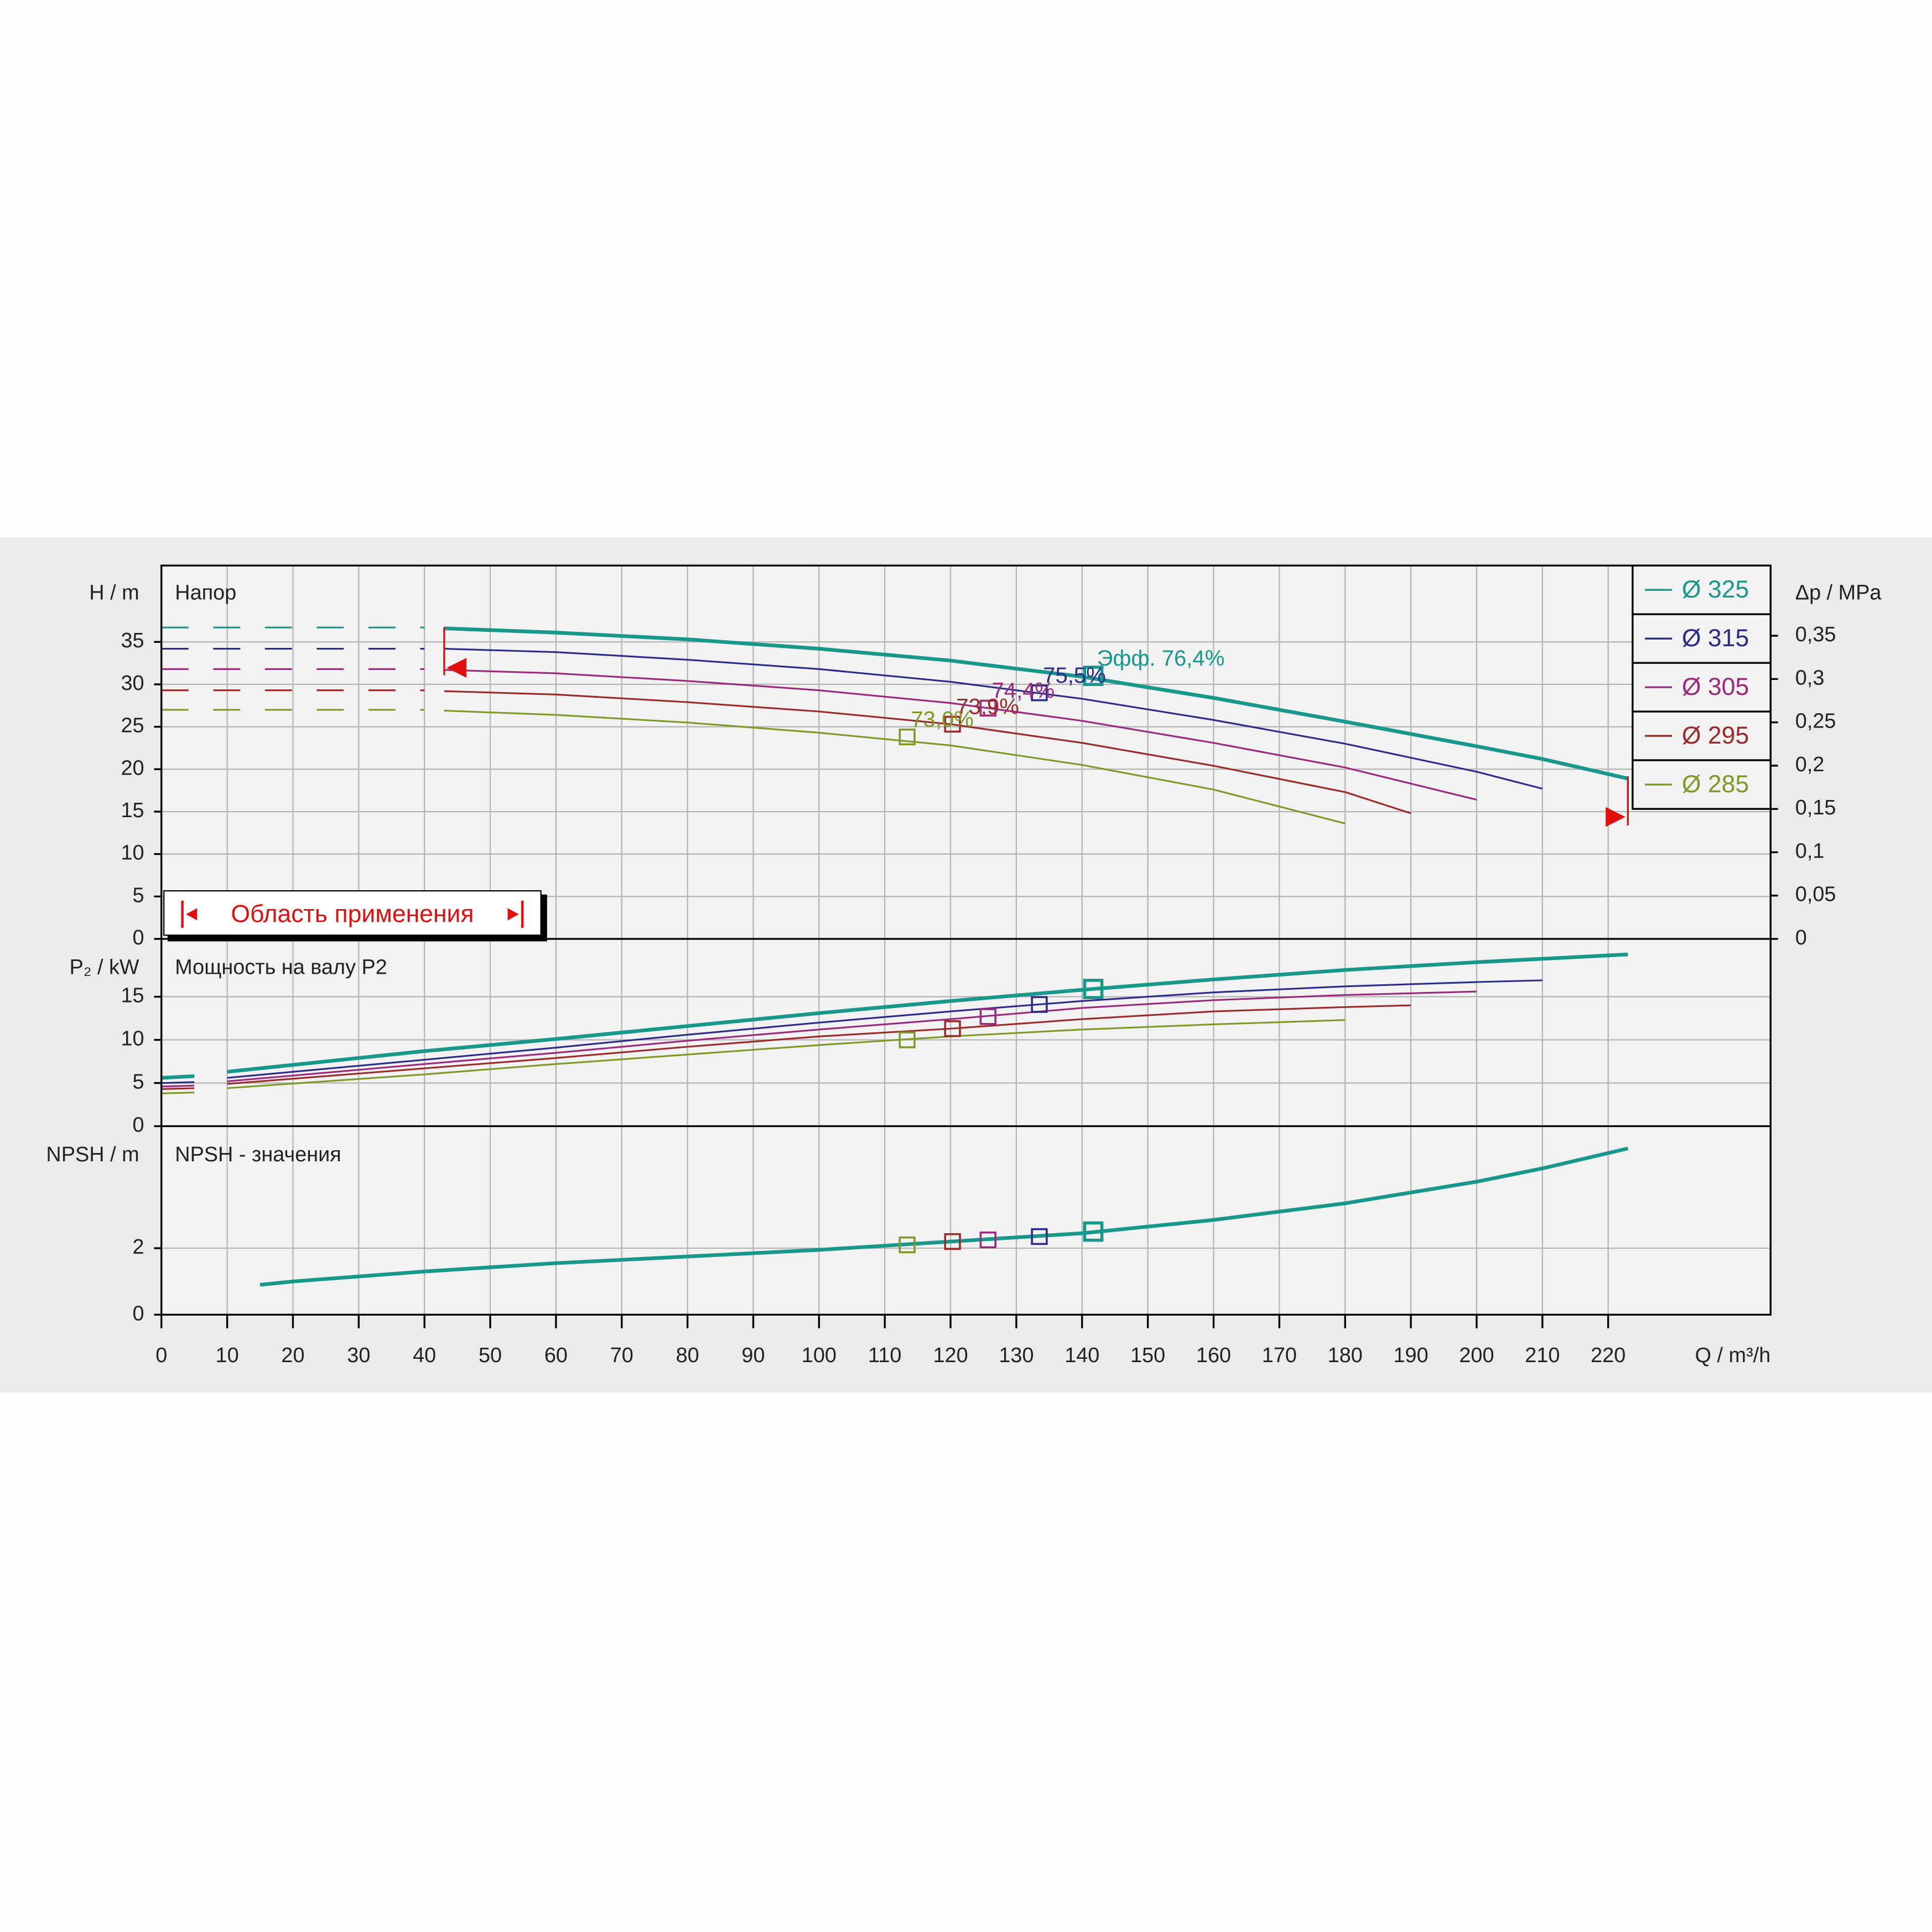  What do you see at coordinates (161, 1356) in the screenshot?
I see `x-tick-label: 0` at bounding box center [161, 1356].